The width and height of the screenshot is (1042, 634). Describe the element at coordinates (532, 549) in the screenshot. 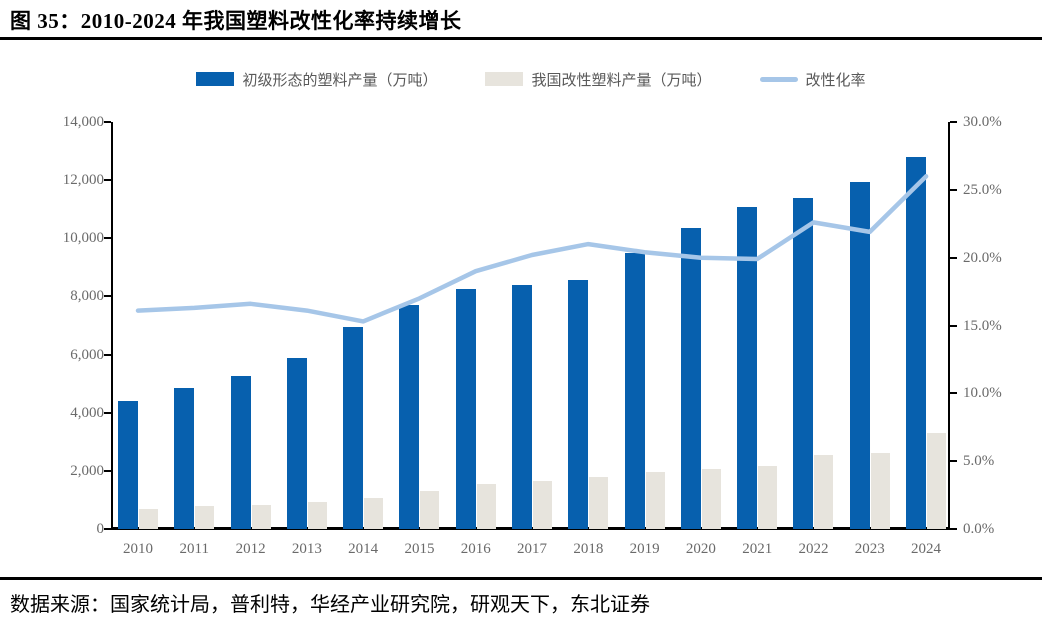

I see `x-axis-label-2017: 2017` at that location.